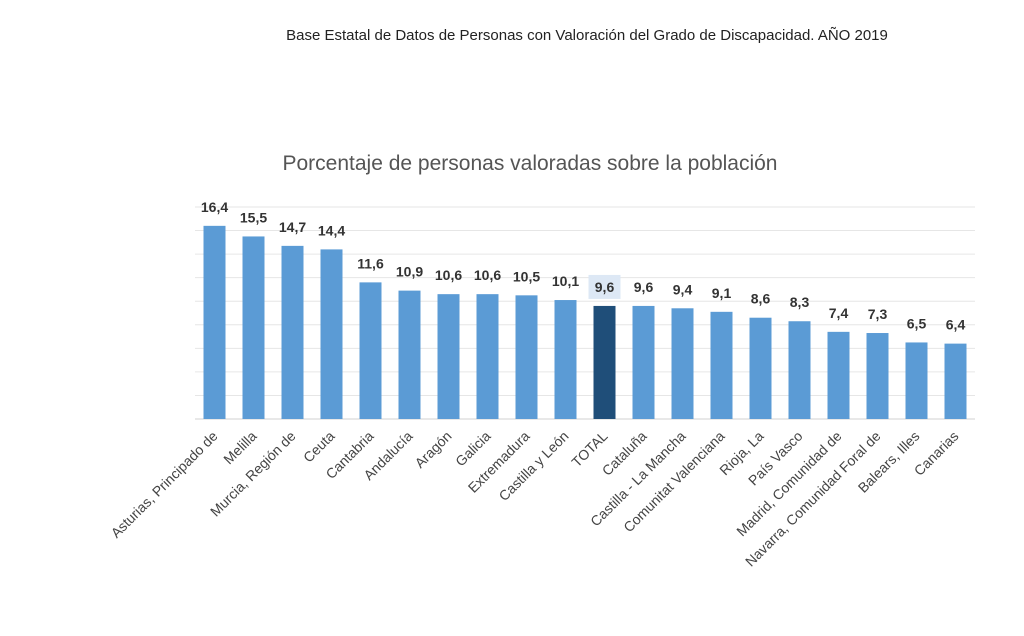 The image size is (1024, 636). I want to click on data-label: 7,3, so click(878, 314).